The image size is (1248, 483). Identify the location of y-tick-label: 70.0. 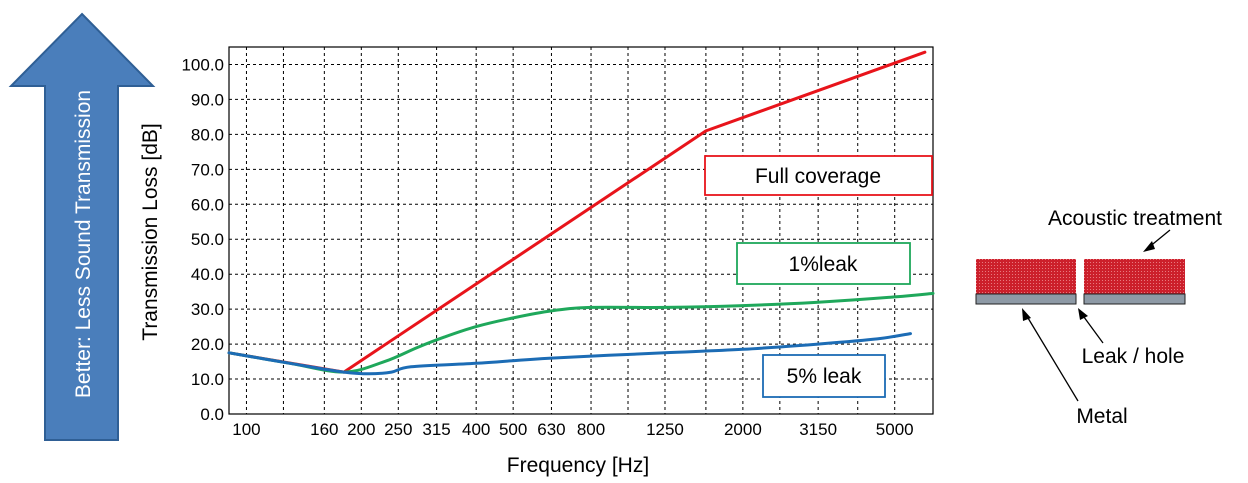
(207, 169).